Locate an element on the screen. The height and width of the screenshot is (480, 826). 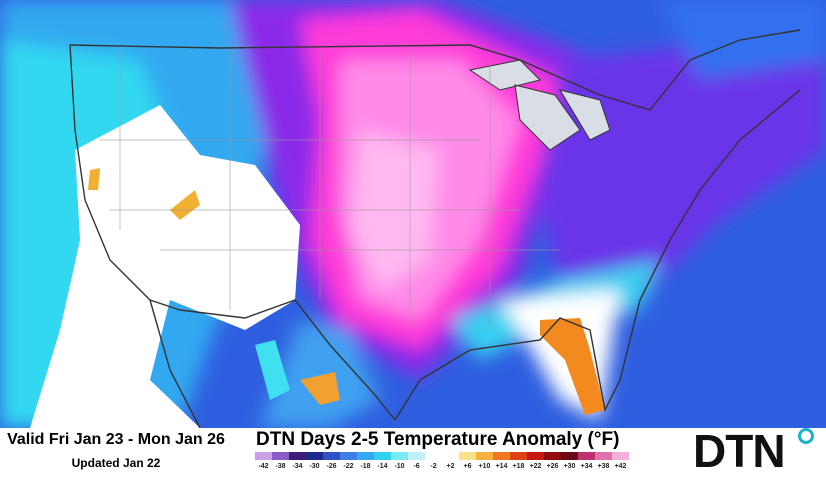
legend-item: +18 is located at coordinates (518, 461).